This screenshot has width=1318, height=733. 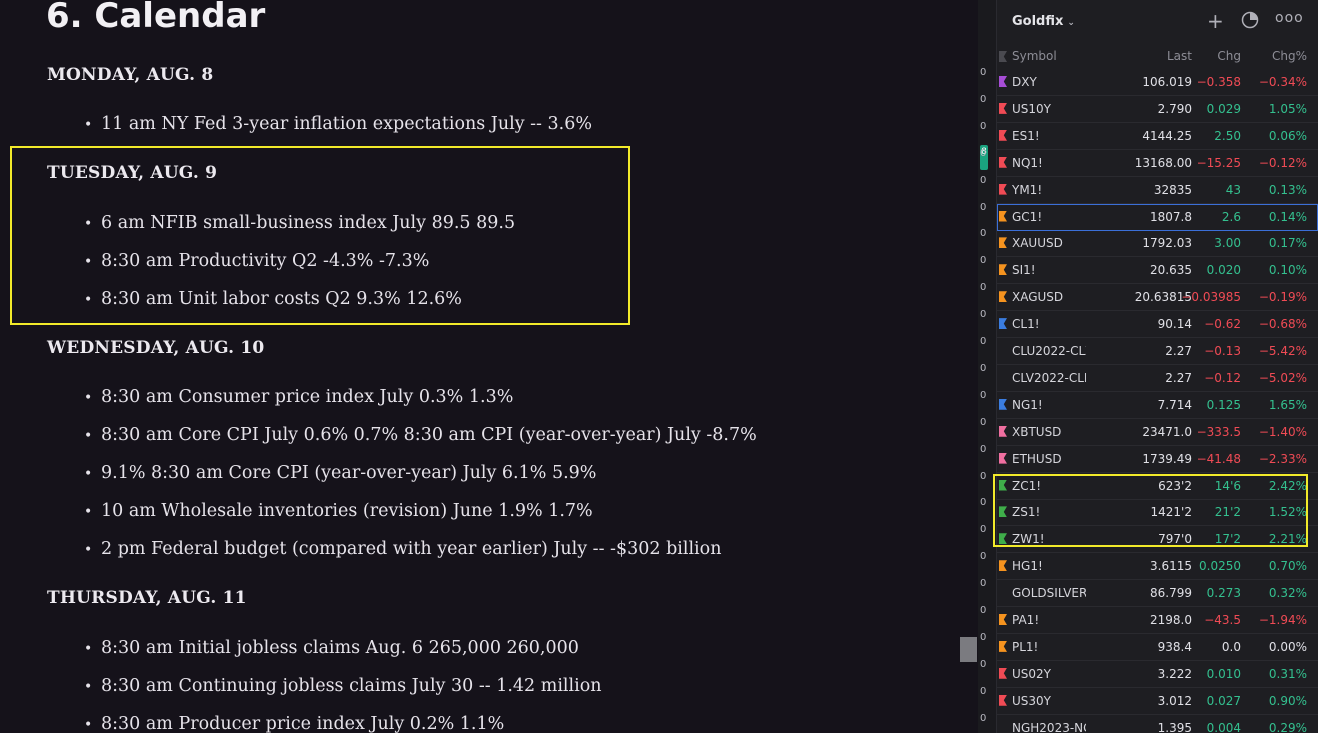 I want to click on watchlist-row: US02Y 3.222 0.010 0.31%, so click(x=1157, y=674).